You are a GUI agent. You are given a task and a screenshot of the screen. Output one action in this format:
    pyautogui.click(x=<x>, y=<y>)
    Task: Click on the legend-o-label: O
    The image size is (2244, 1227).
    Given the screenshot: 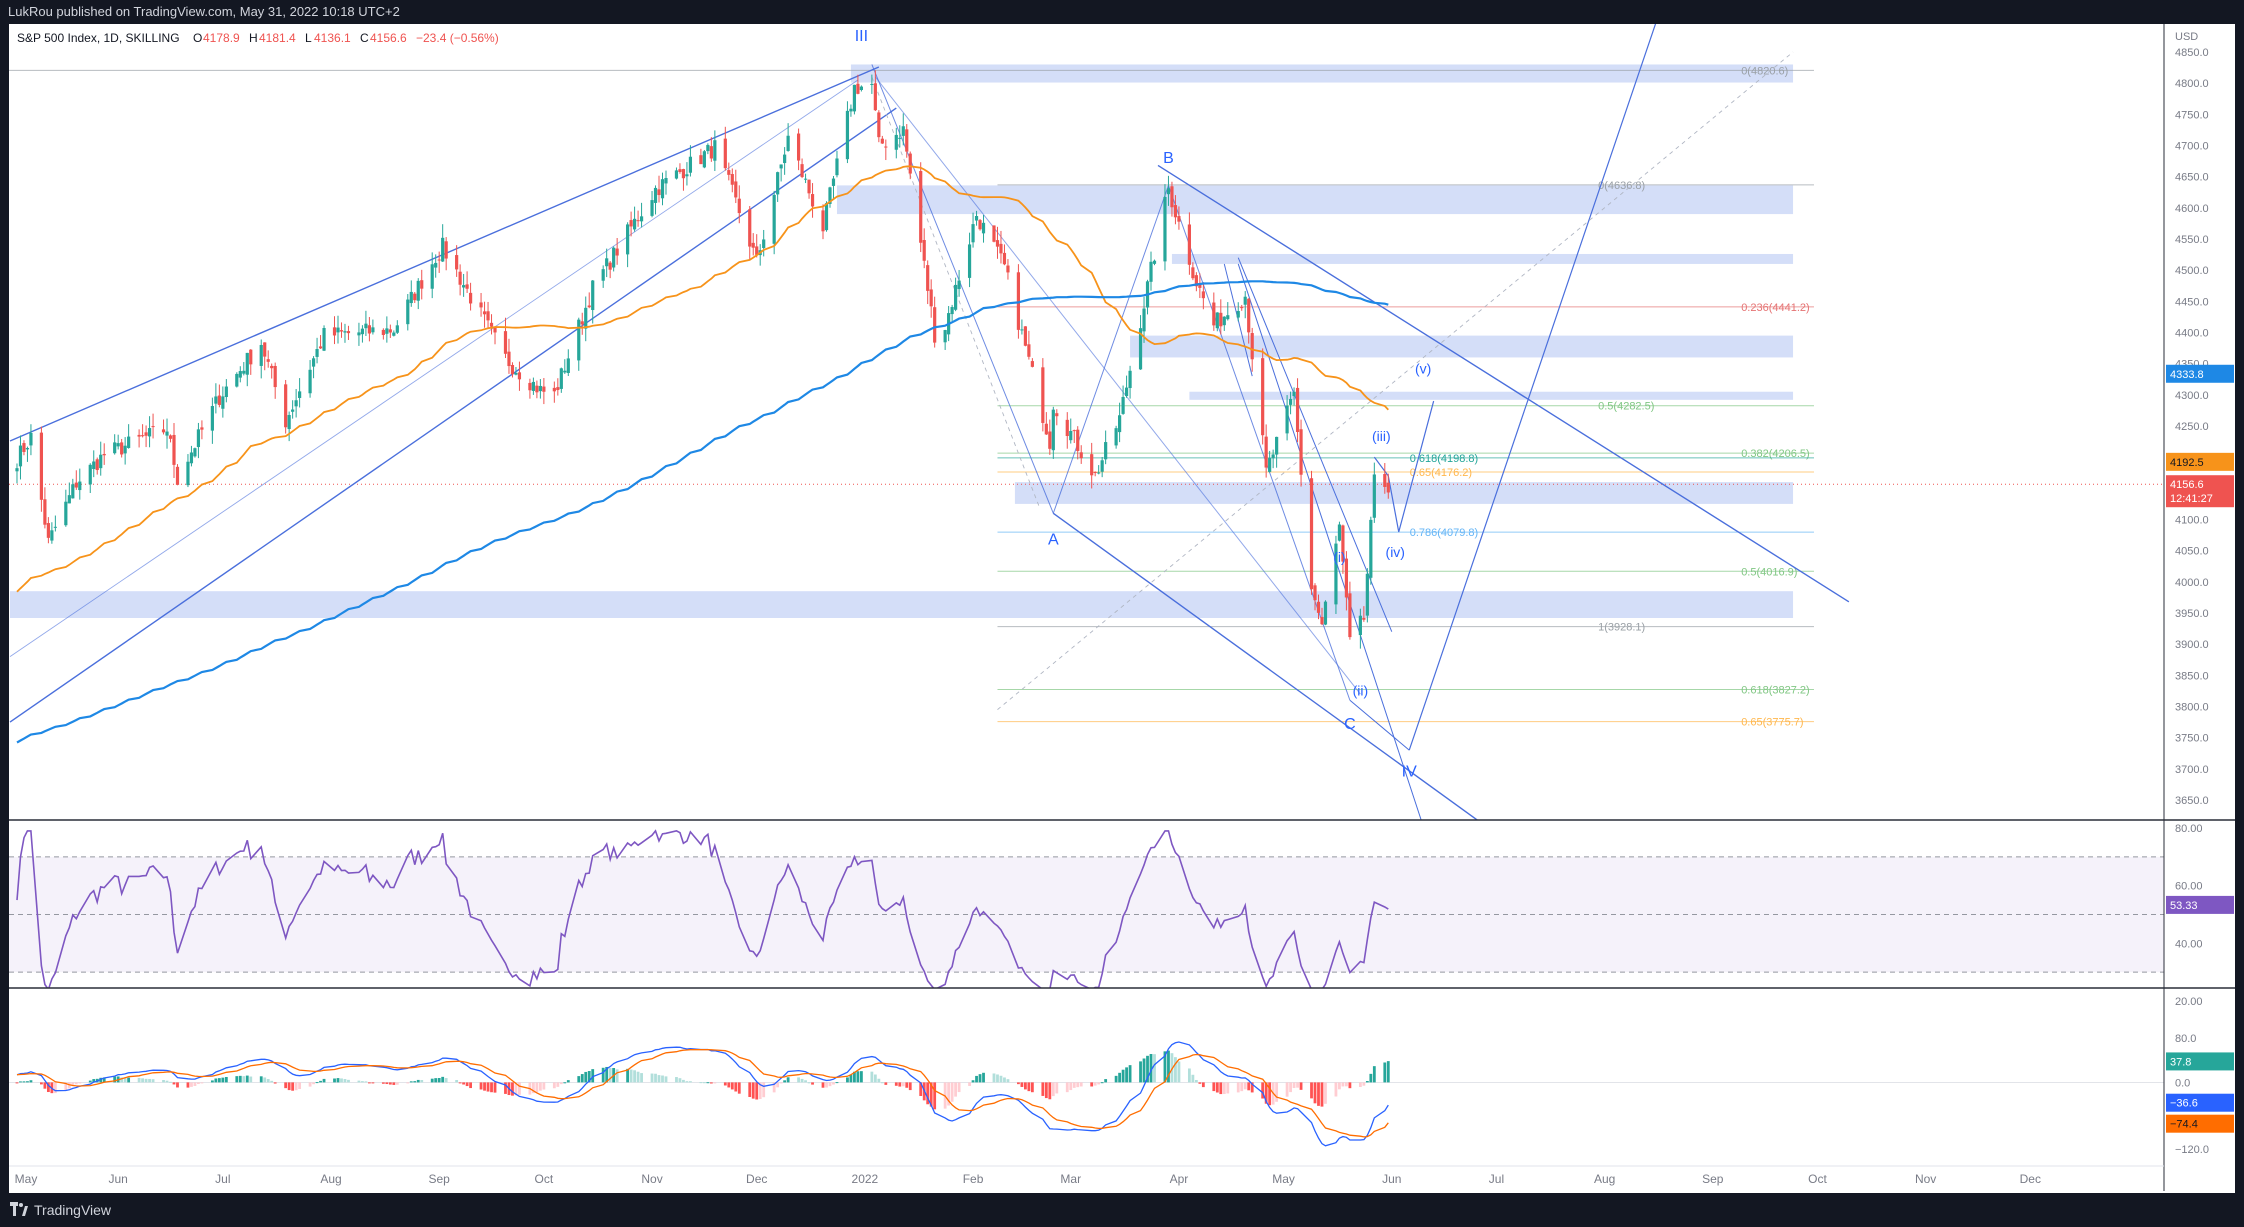 What is the action you would take?
    pyautogui.click(x=197, y=38)
    